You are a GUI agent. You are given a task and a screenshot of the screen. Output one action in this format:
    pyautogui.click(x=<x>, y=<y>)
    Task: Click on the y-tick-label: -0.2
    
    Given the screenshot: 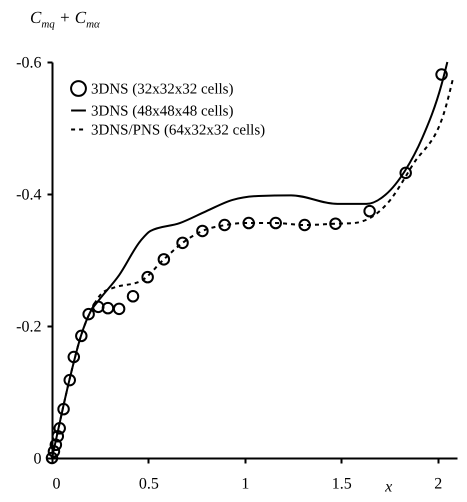 What is the action you would take?
    pyautogui.click(x=29, y=327)
    